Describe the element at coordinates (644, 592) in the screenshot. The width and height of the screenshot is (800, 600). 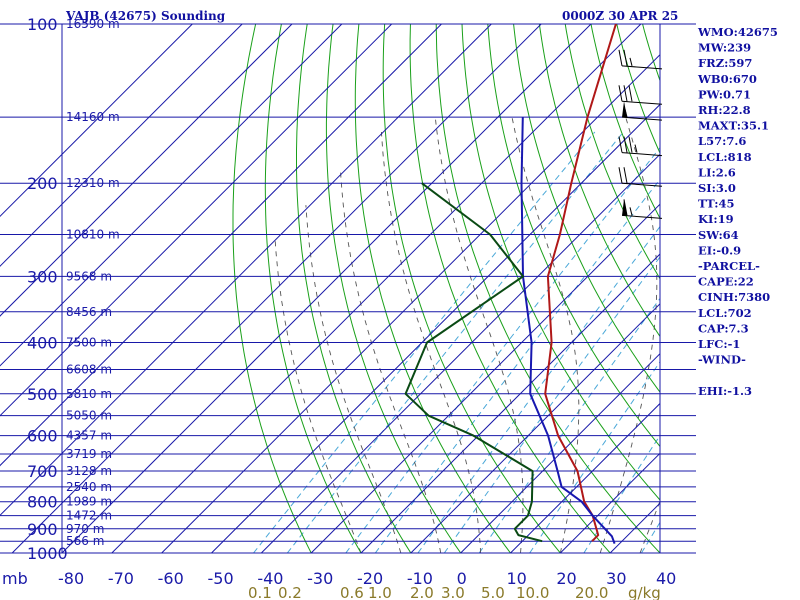
I see `mixing-ratio-unit-label: g/kg` at that location.